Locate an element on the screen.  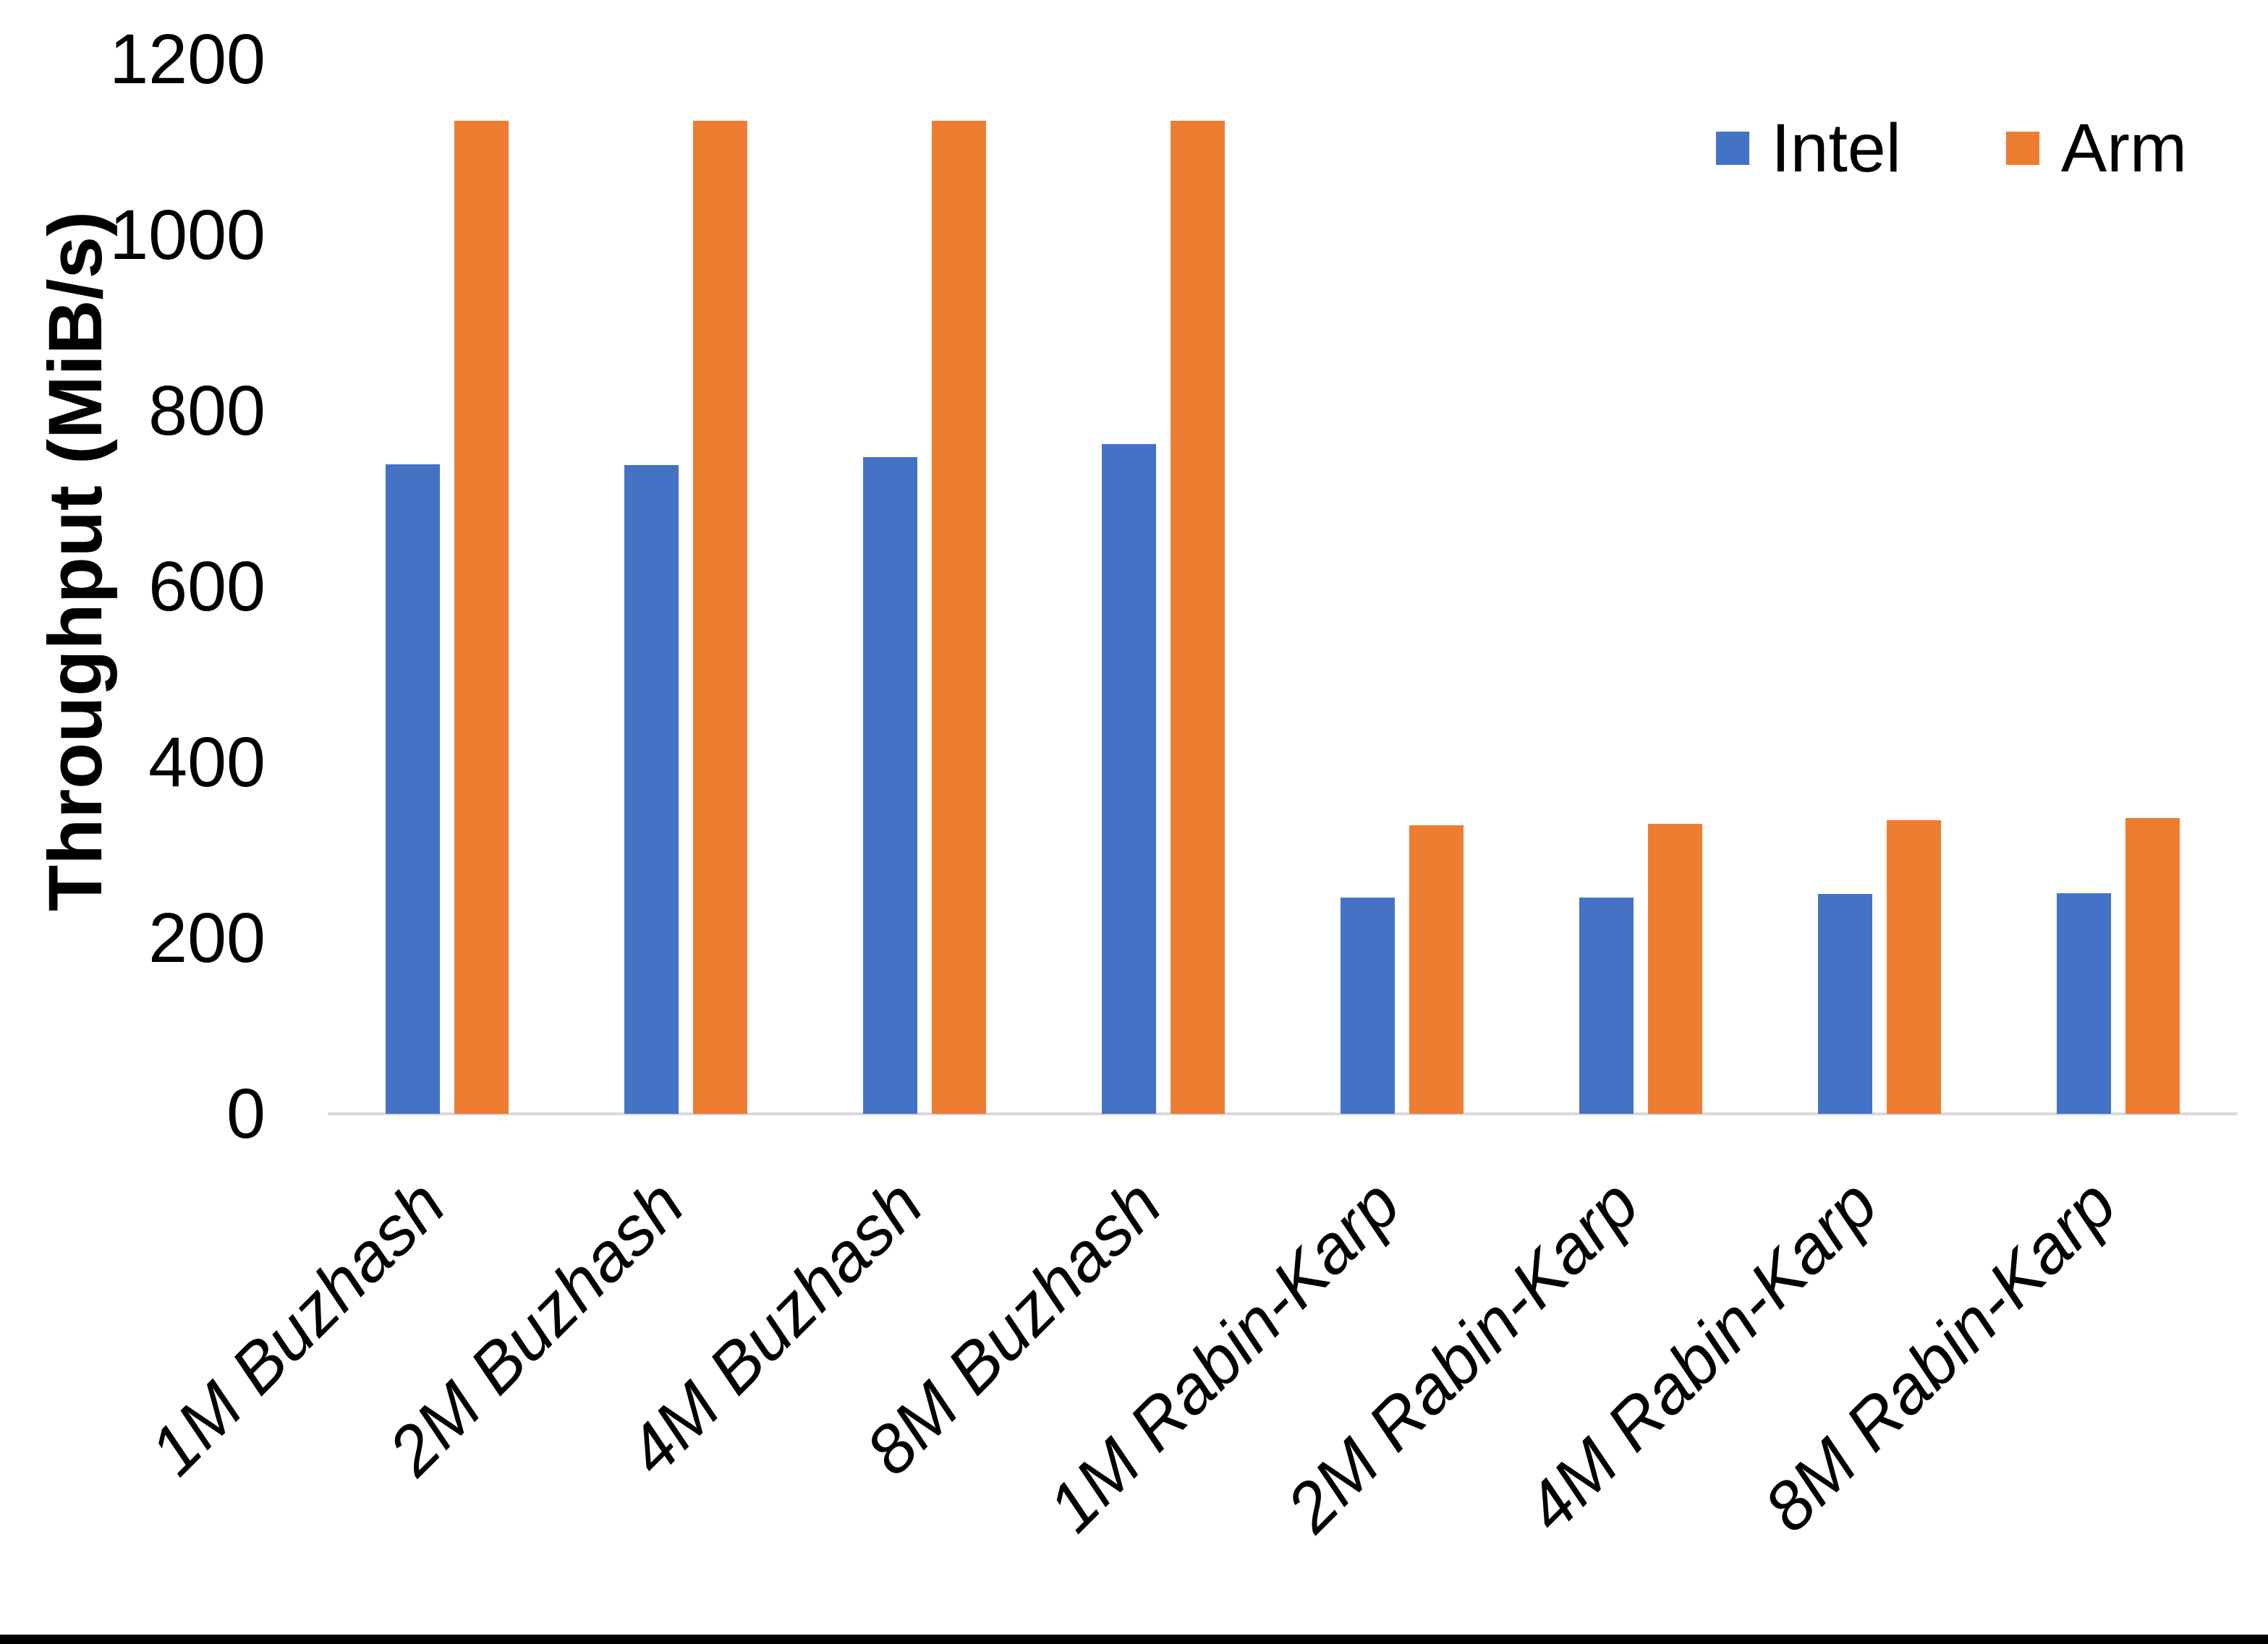
bar-intel-8m-rabin-karp is located at coordinates (2084, 1003).